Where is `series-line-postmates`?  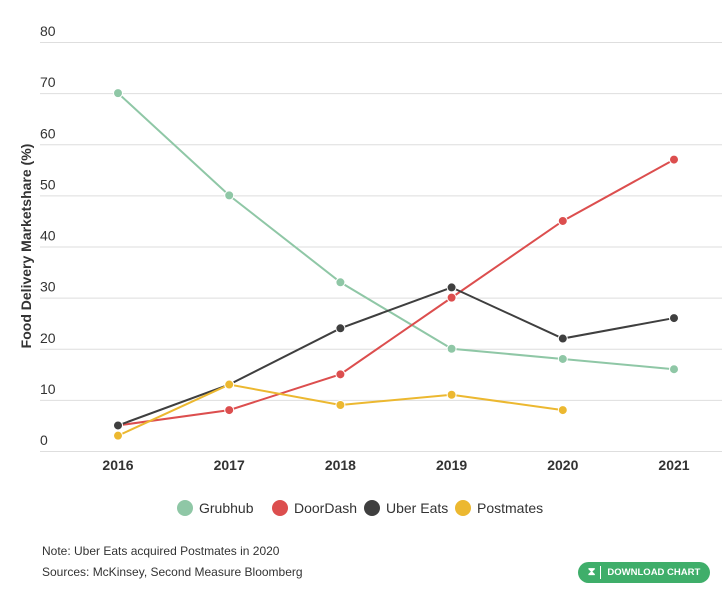 series-line-postmates is located at coordinates (340, 410).